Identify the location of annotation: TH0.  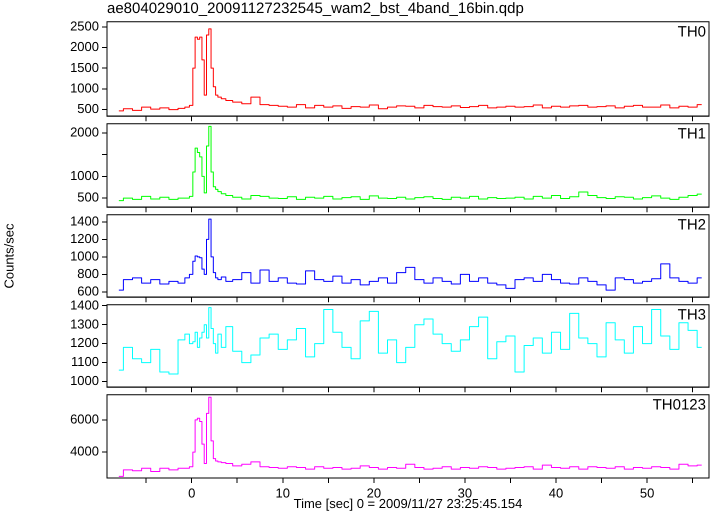
(692, 31).